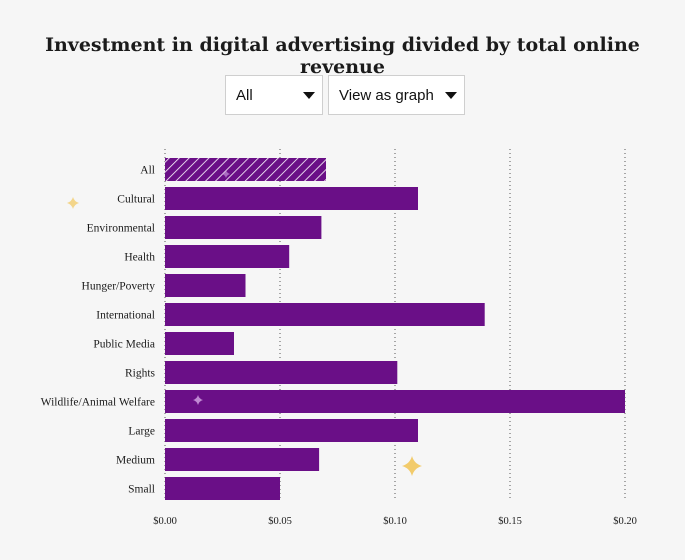 The height and width of the screenshot is (560, 685). Describe the element at coordinates (395, 401) in the screenshot. I see `bar-wildlife-animal-welfare` at that location.